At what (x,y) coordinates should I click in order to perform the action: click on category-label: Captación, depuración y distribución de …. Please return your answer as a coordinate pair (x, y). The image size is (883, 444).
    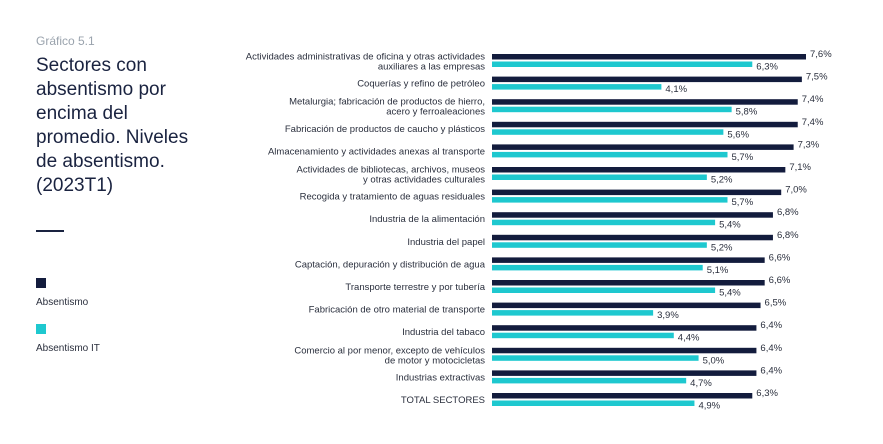
    Looking at the image, I should click on (390, 264).